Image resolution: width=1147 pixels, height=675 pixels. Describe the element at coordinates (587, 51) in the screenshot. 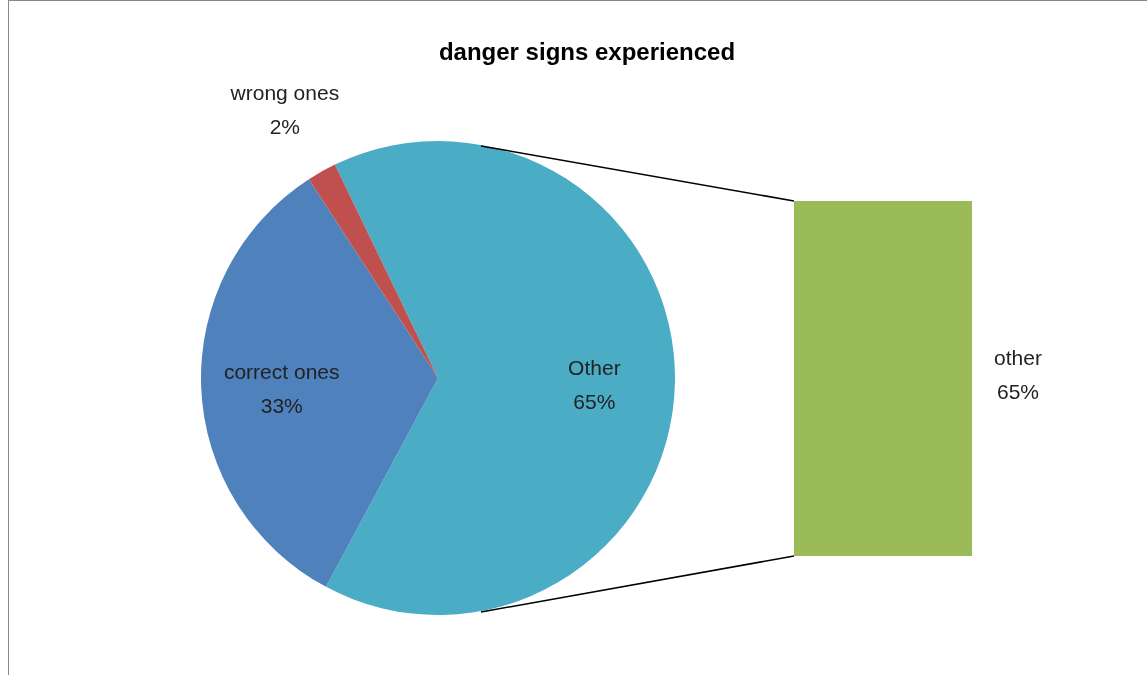

I see `chart-title: danger signs experienced` at that location.